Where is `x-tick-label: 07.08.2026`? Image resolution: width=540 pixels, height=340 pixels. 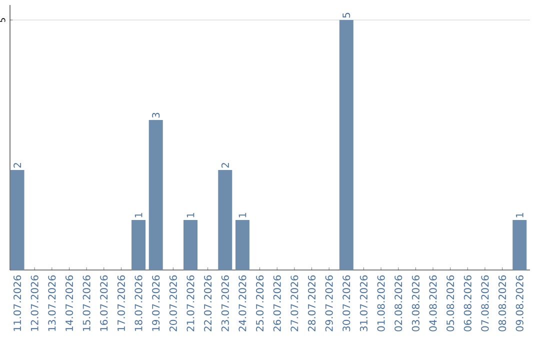 x-tick-label: 07.08.2026 is located at coordinates (485, 303).